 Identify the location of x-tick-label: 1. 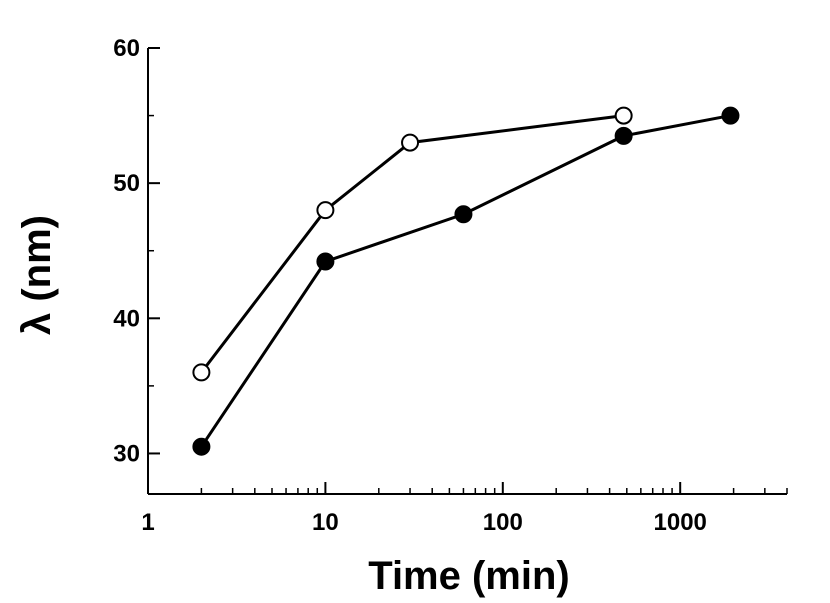
(147, 522).